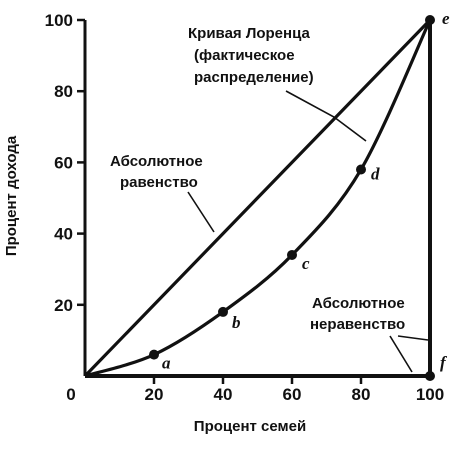 This screenshot has height=449, width=457. What do you see at coordinates (430, 376) in the screenshot?
I see `point-f` at bounding box center [430, 376].